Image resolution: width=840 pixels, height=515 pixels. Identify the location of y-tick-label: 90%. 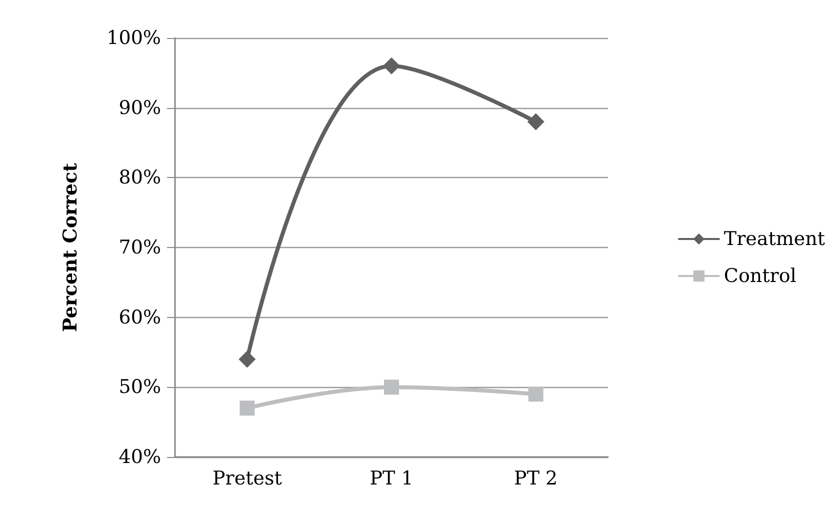
(139, 107).